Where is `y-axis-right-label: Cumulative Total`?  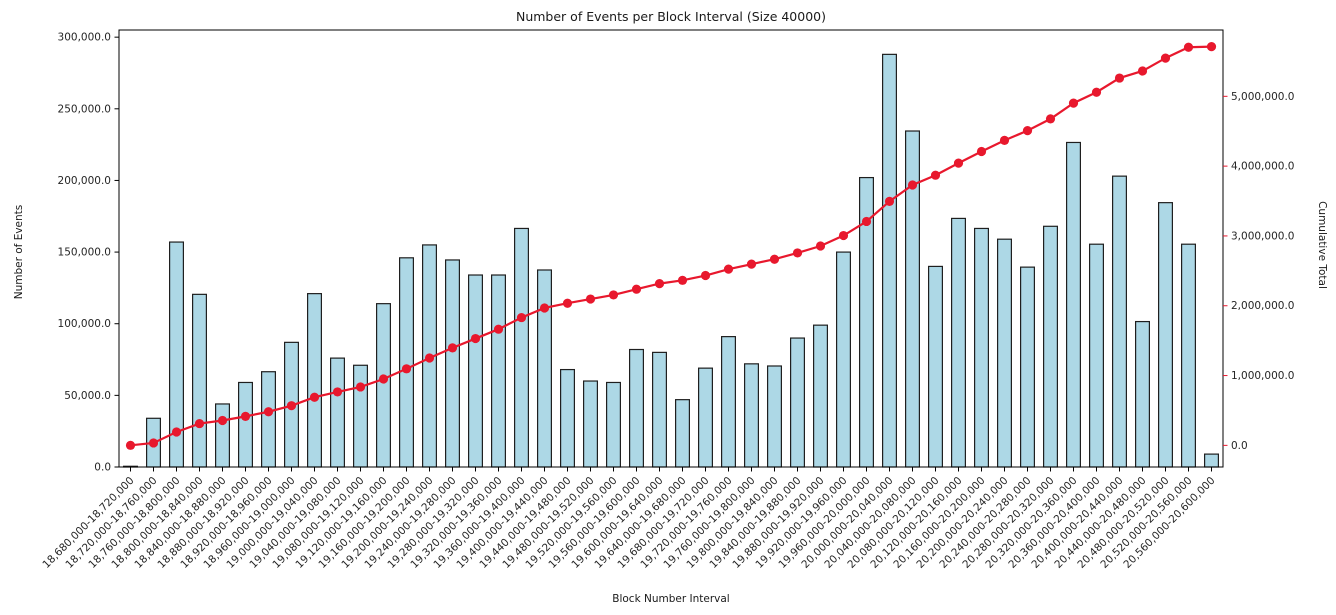
y-axis-right-label: Cumulative Total is located at coordinates (1322, 245).